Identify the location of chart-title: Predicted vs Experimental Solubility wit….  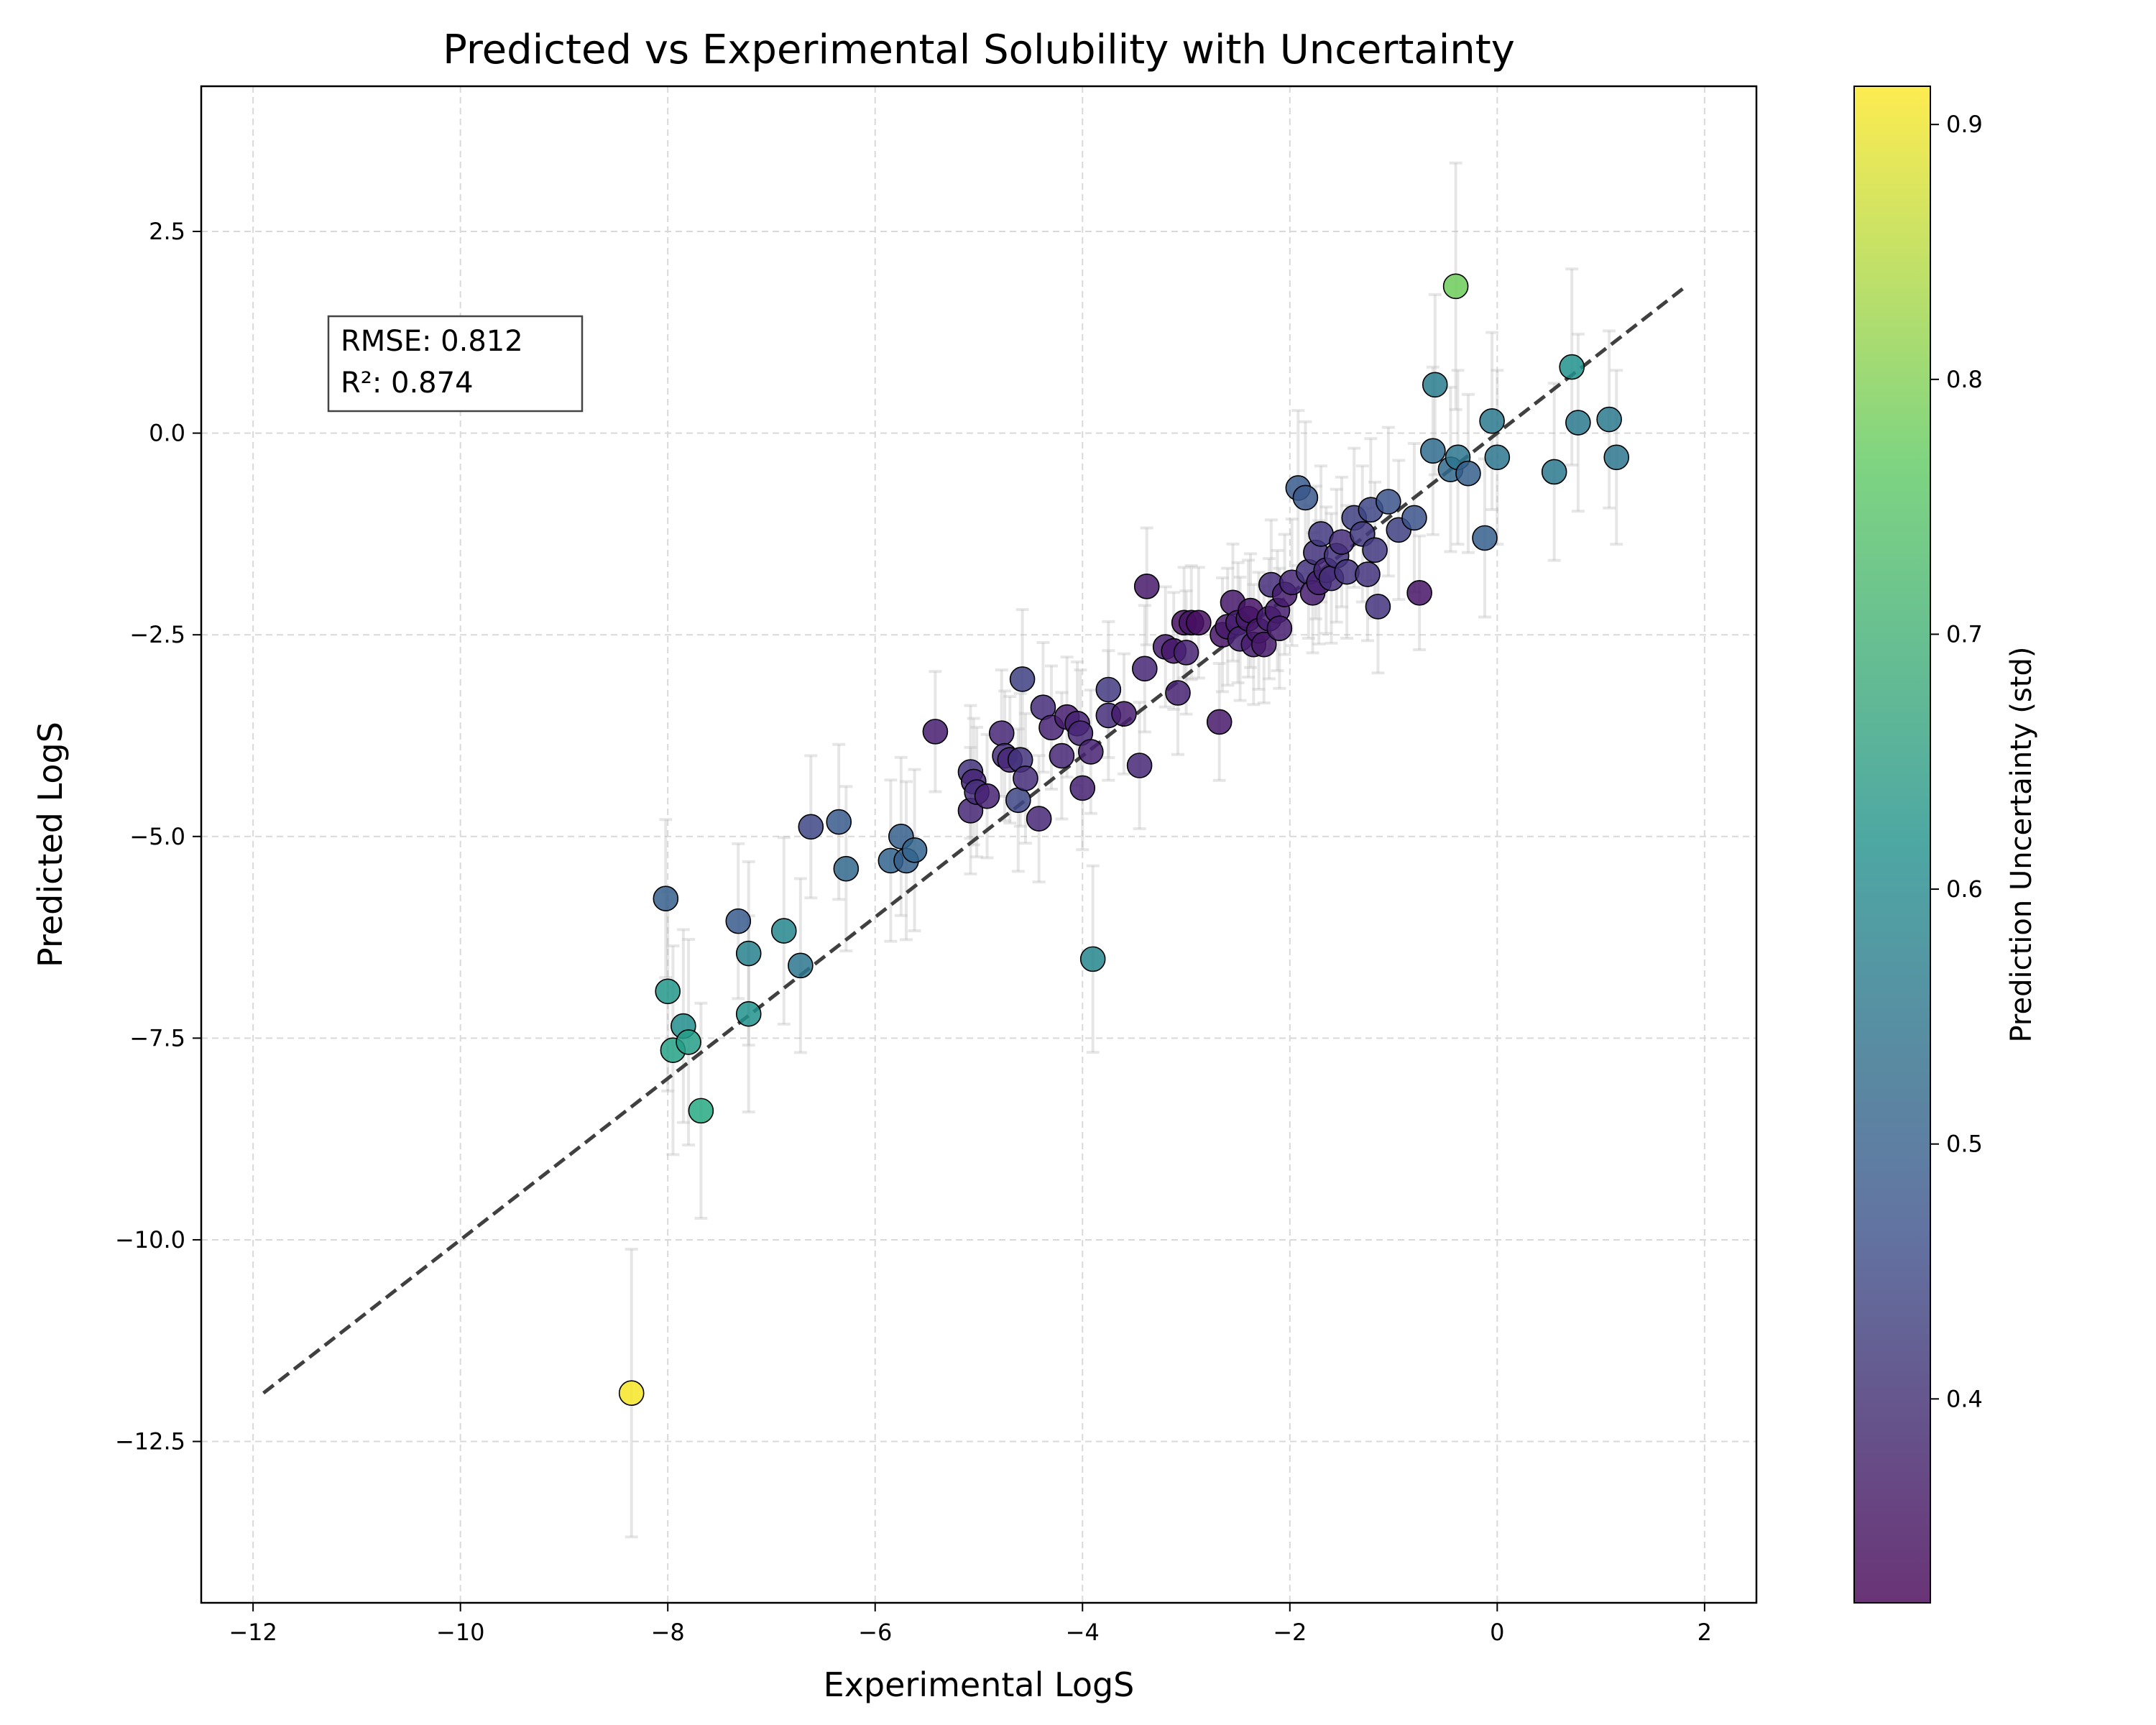
(979, 50).